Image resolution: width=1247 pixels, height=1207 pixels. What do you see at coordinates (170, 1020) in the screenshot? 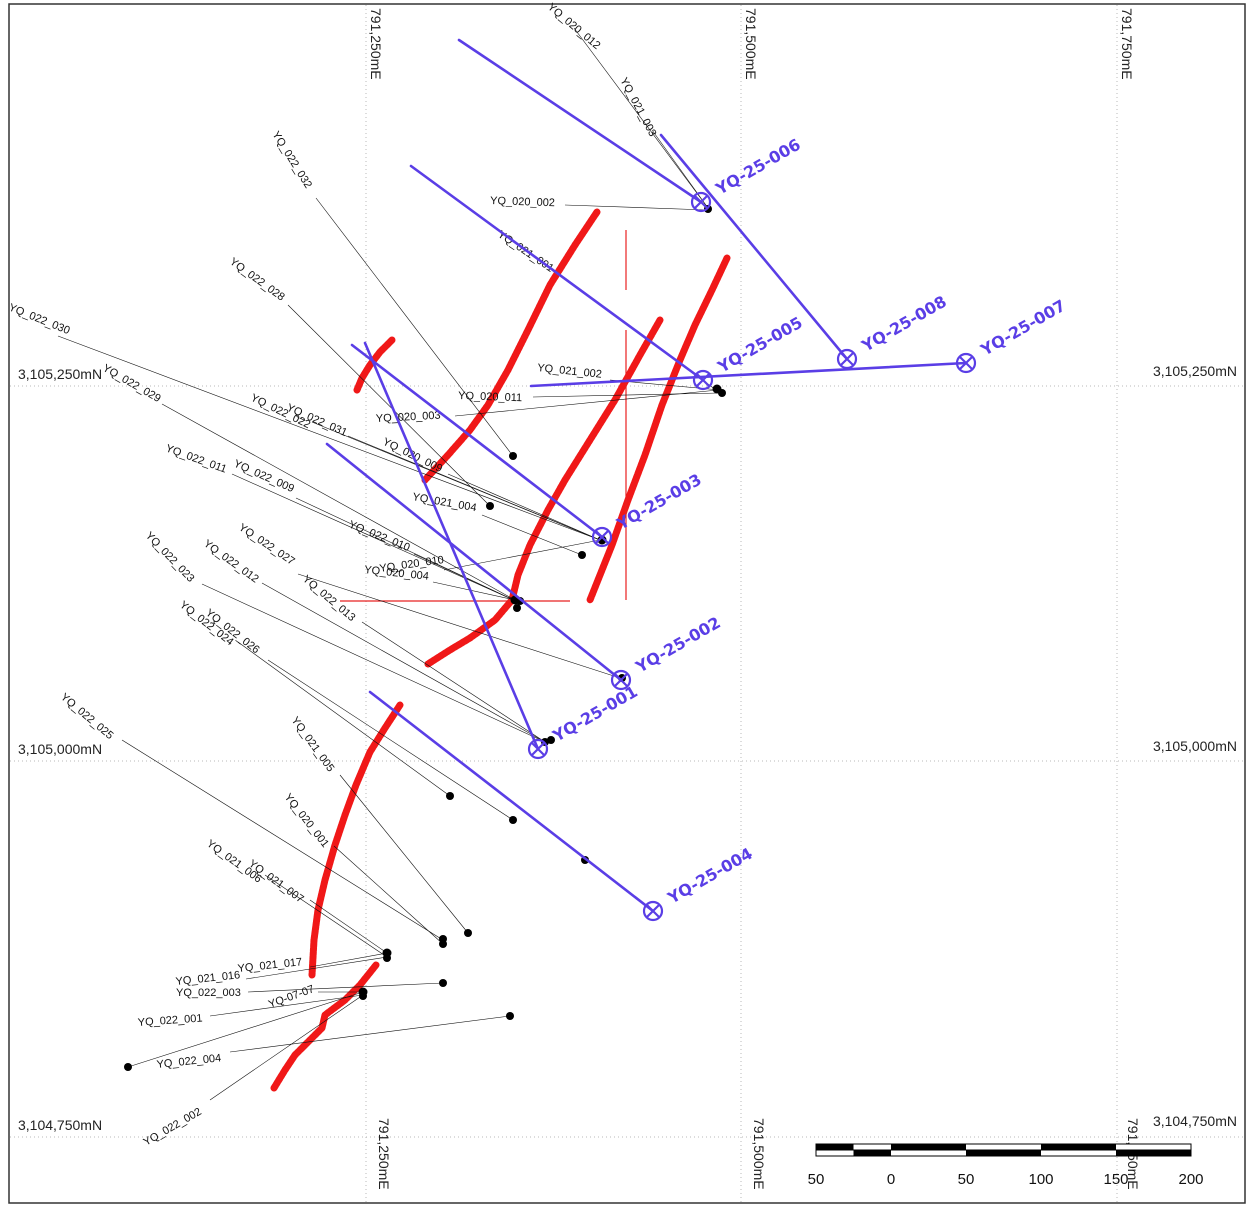
I see `hole-label: YQ_022_001` at bounding box center [170, 1020].